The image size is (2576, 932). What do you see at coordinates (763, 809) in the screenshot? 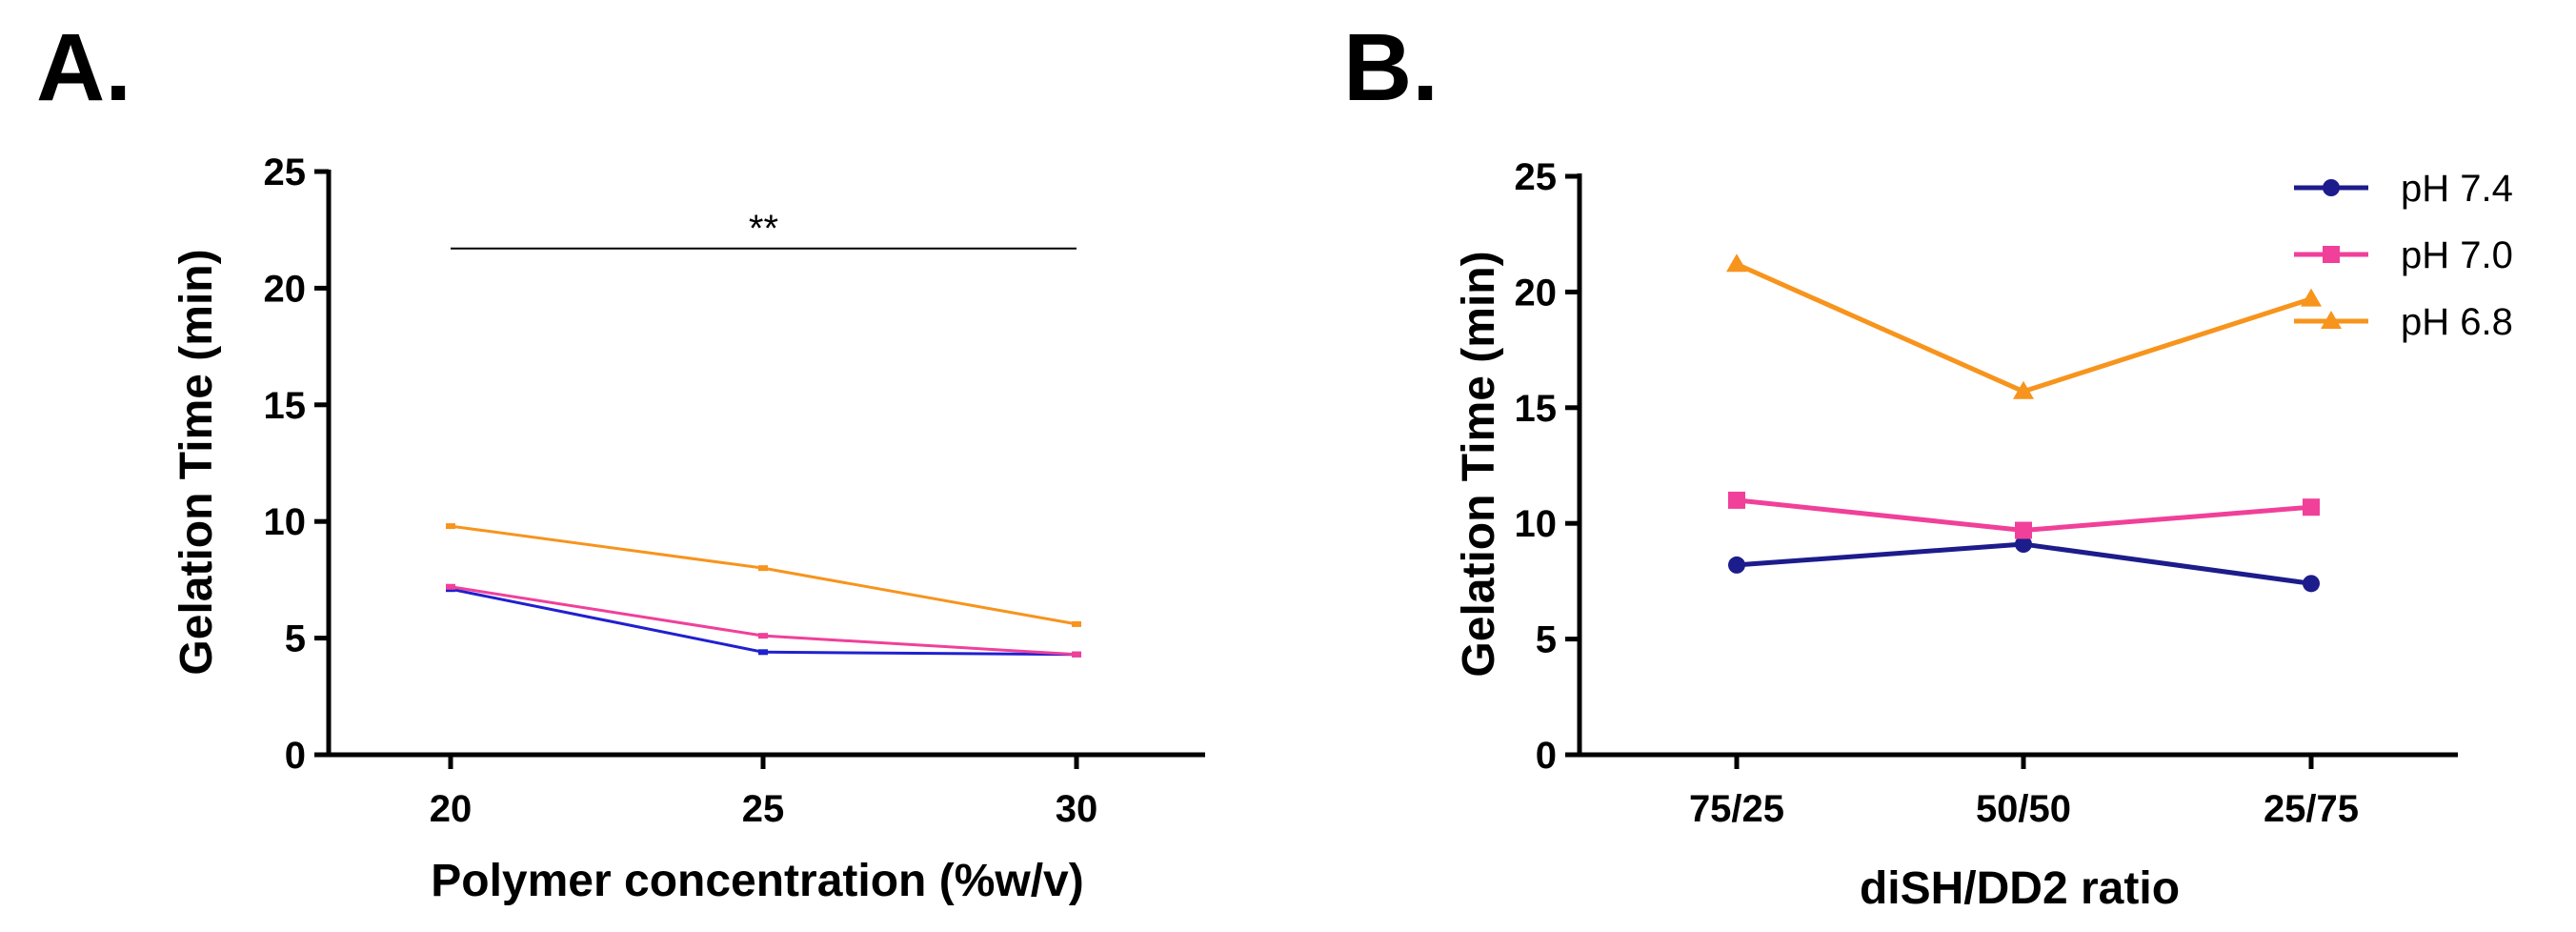
I see `x-tick-label: 25` at bounding box center [763, 809].